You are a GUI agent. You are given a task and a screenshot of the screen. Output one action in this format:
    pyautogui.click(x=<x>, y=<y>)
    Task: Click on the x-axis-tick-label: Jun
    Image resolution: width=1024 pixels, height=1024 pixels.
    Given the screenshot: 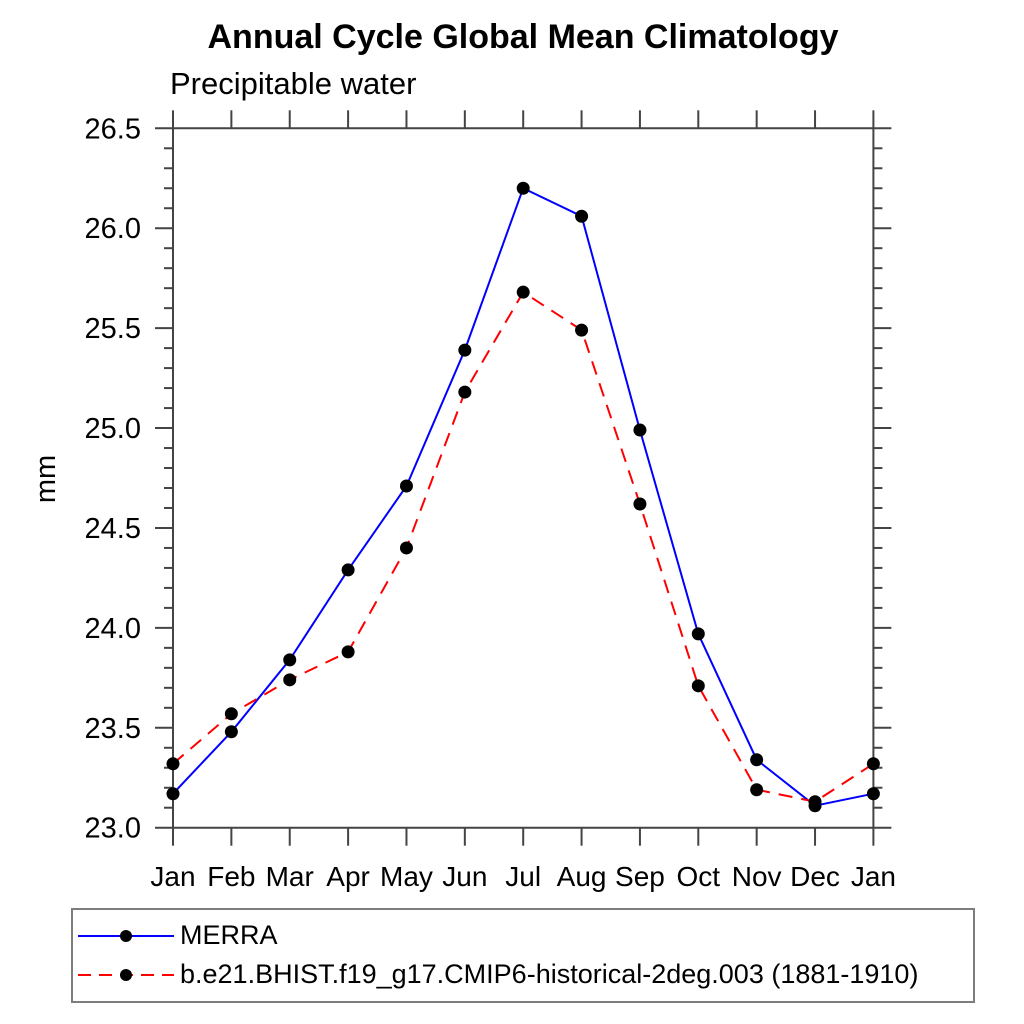 What is the action you would take?
    pyautogui.click(x=464, y=876)
    